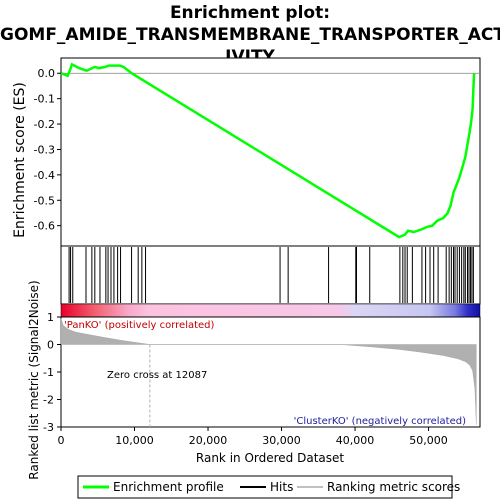  What do you see at coordinates (50, 317) in the screenshot?
I see `metric-y-tick-label: 1` at bounding box center [50, 317].